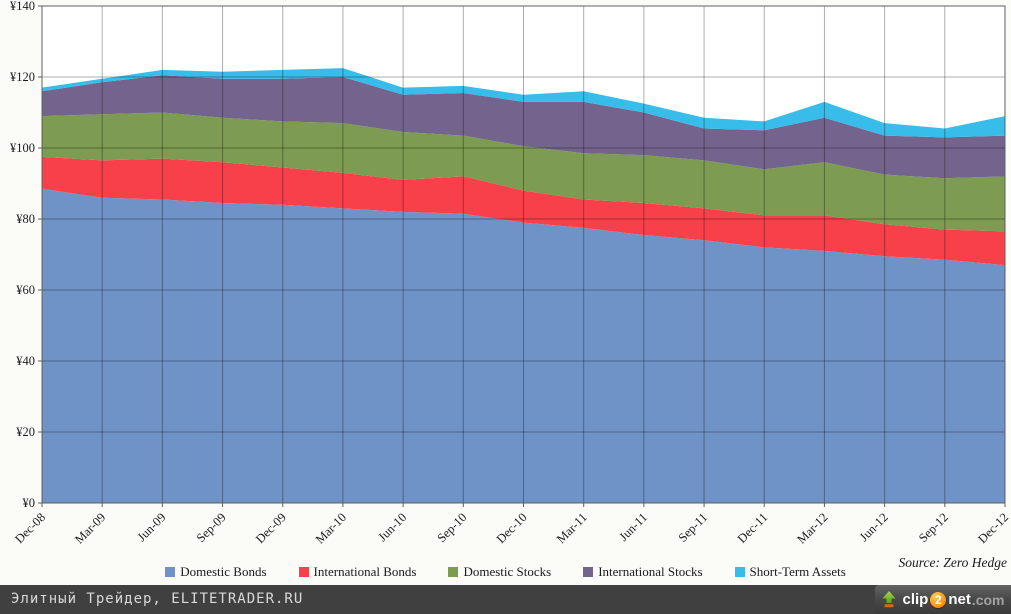  What do you see at coordinates (25, 432) in the screenshot?
I see `y-axis-label: ¥20` at bounding box center [25, 432].